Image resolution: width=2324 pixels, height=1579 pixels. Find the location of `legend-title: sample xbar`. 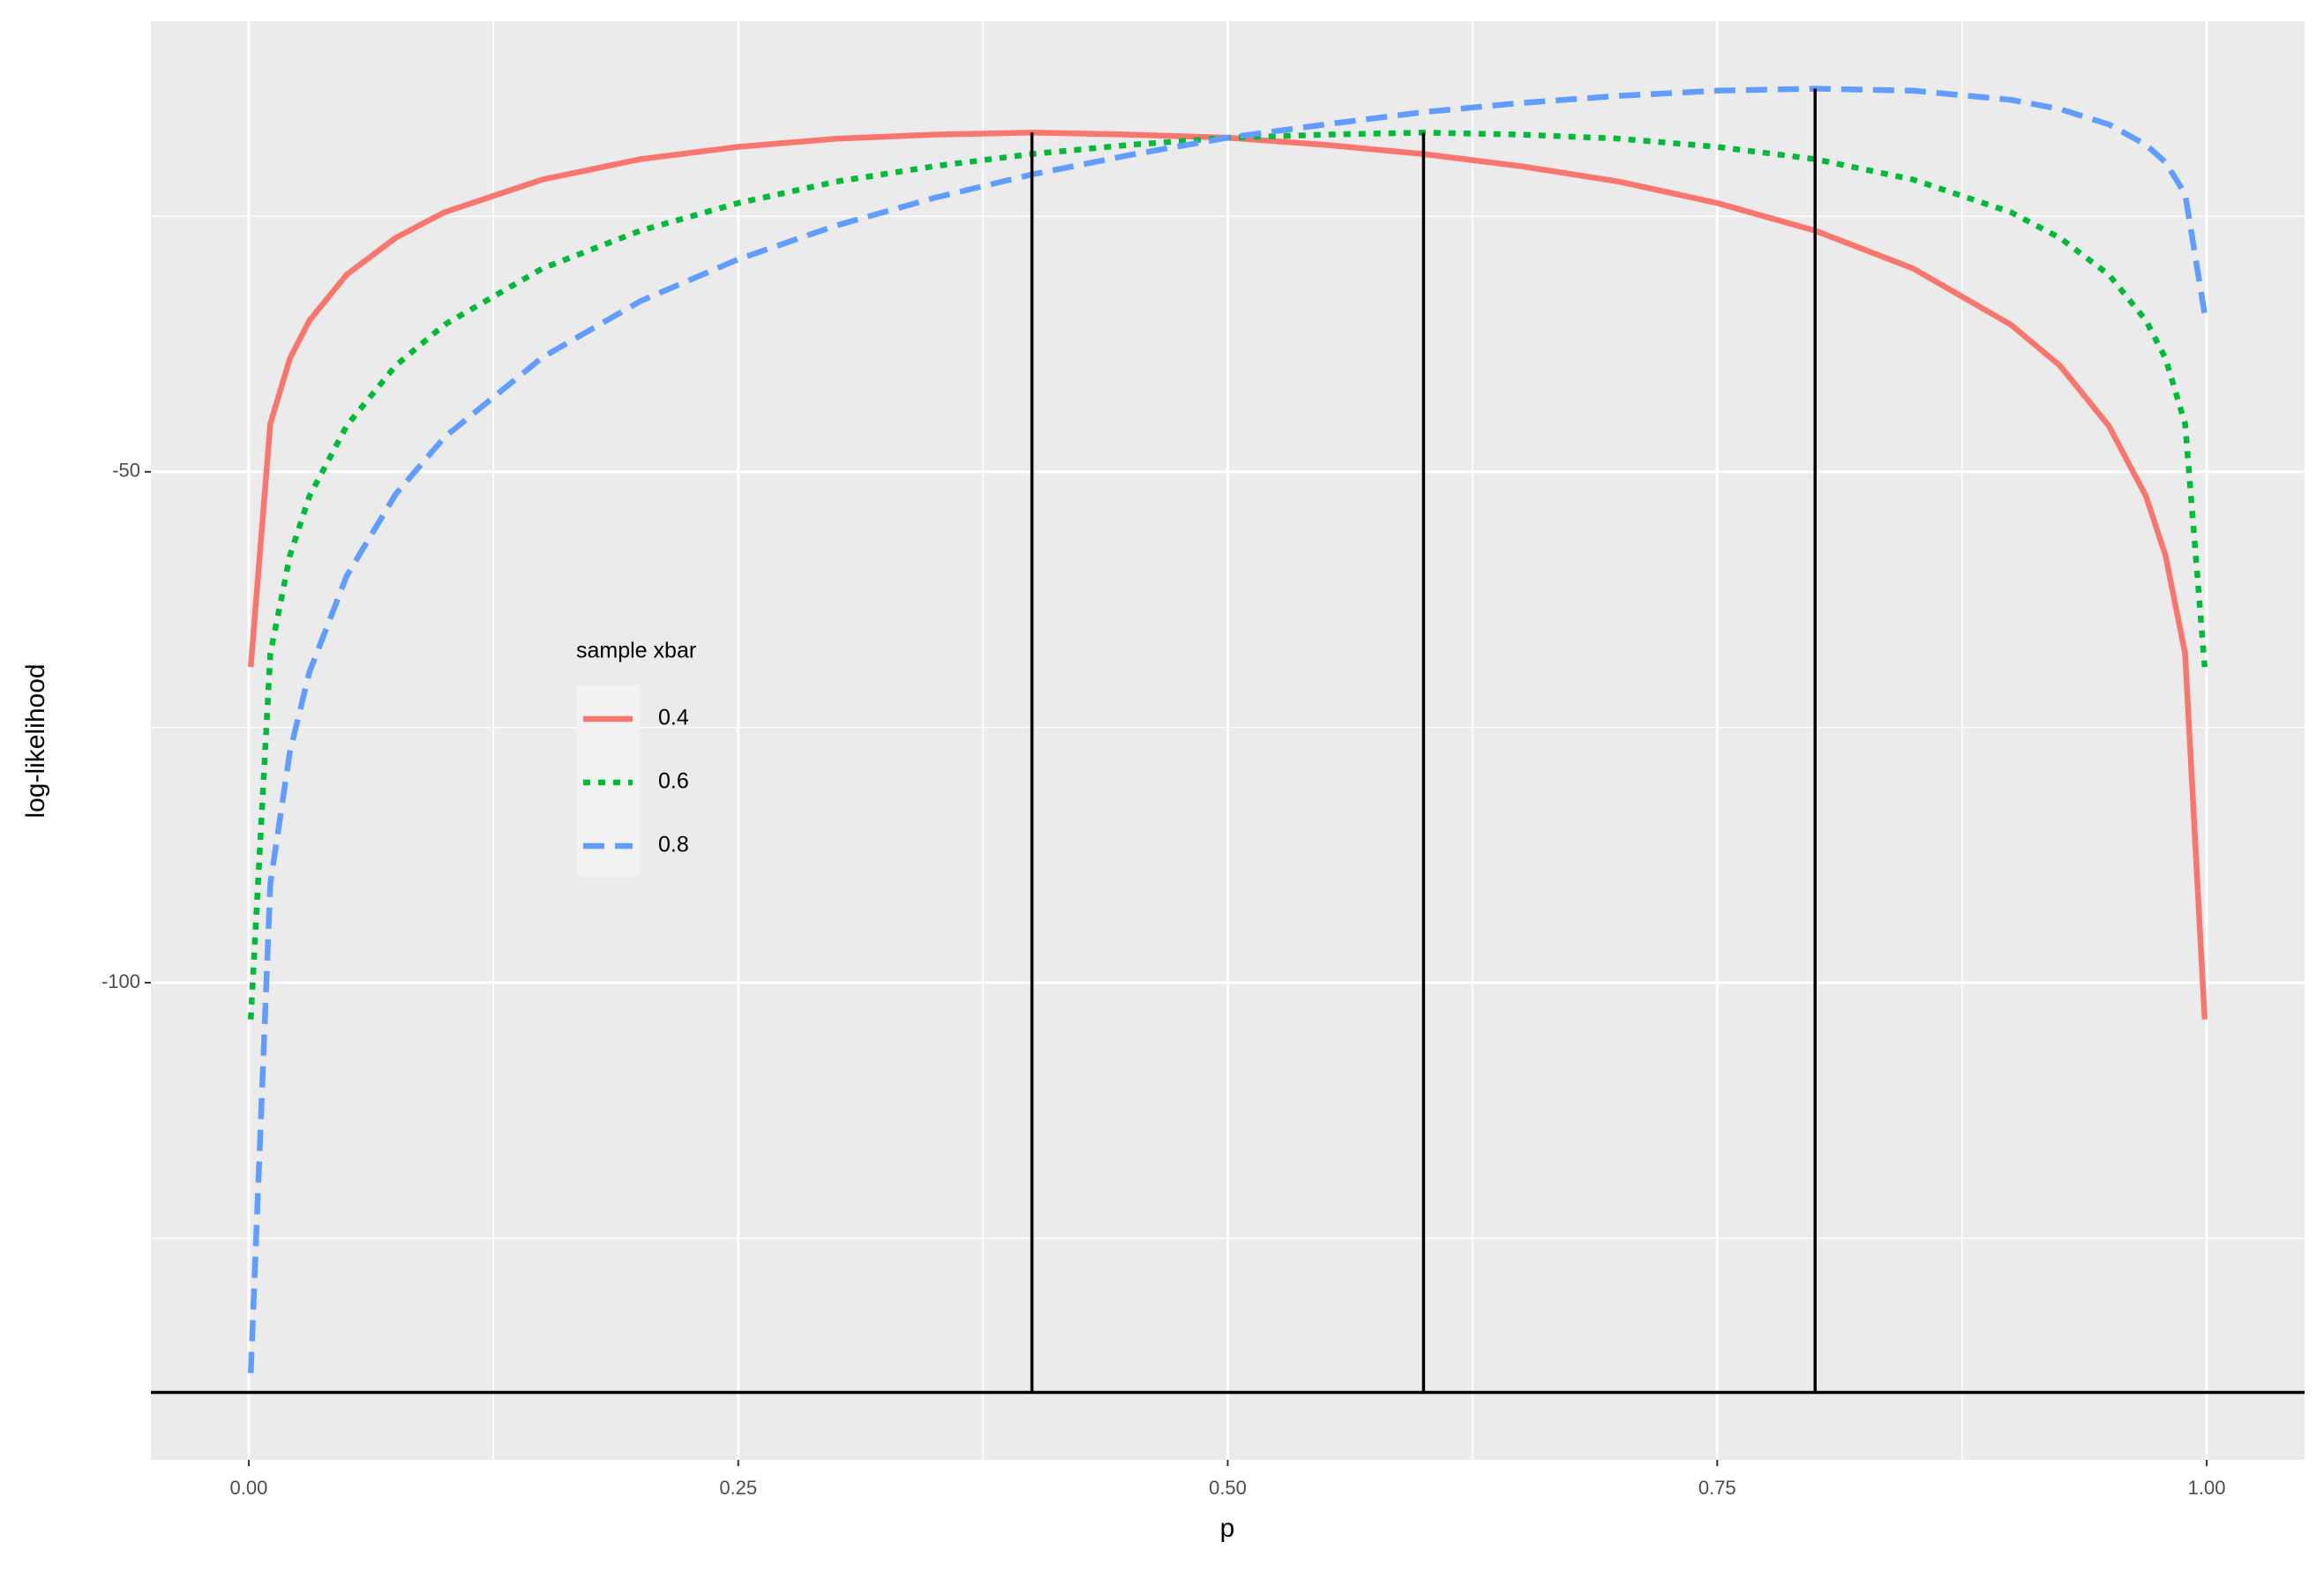

legend-title: sample xbar is located at coordinates (636, 651).